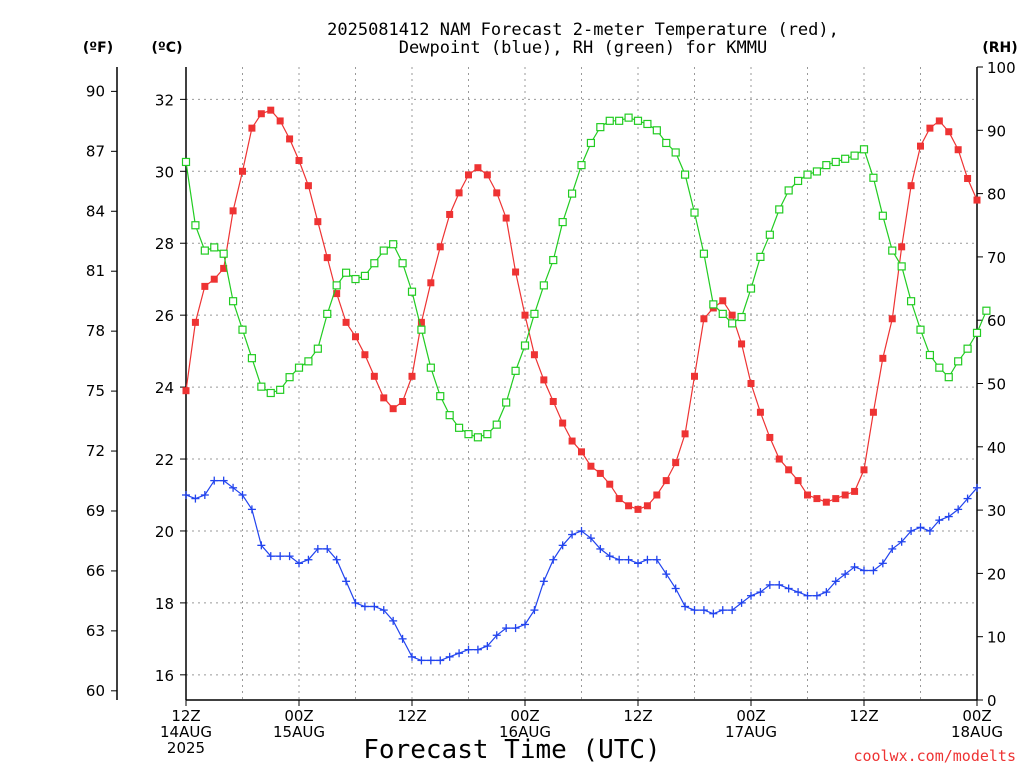 This screenshot has width=1024, height=768. I want to click on rh-tick-label: 100, so click(1001, 68).